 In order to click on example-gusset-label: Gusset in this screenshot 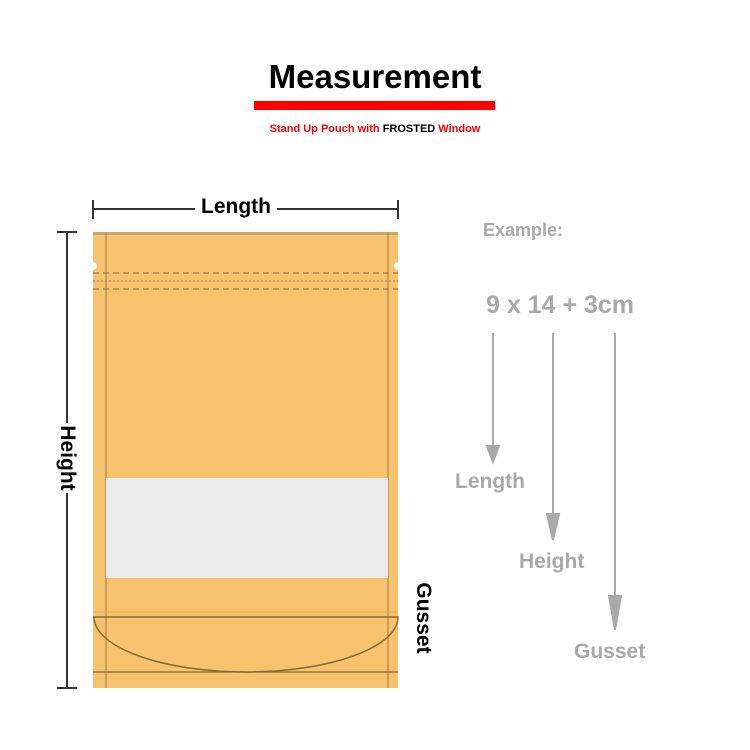, I will do `click(610, 651)`.